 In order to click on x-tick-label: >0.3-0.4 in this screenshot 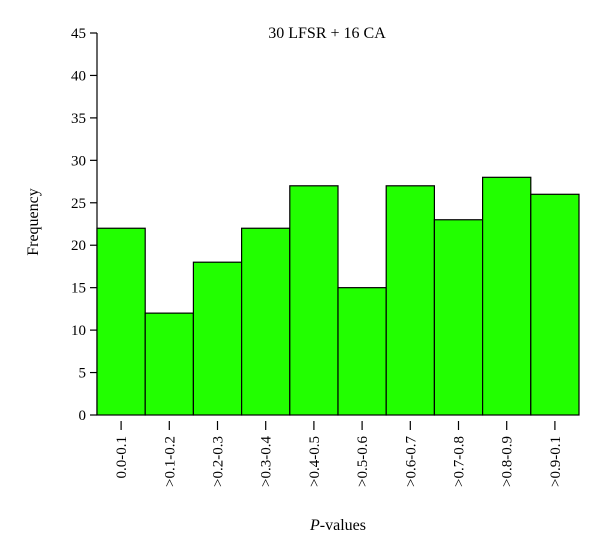, I will do `click(267, 461)`.